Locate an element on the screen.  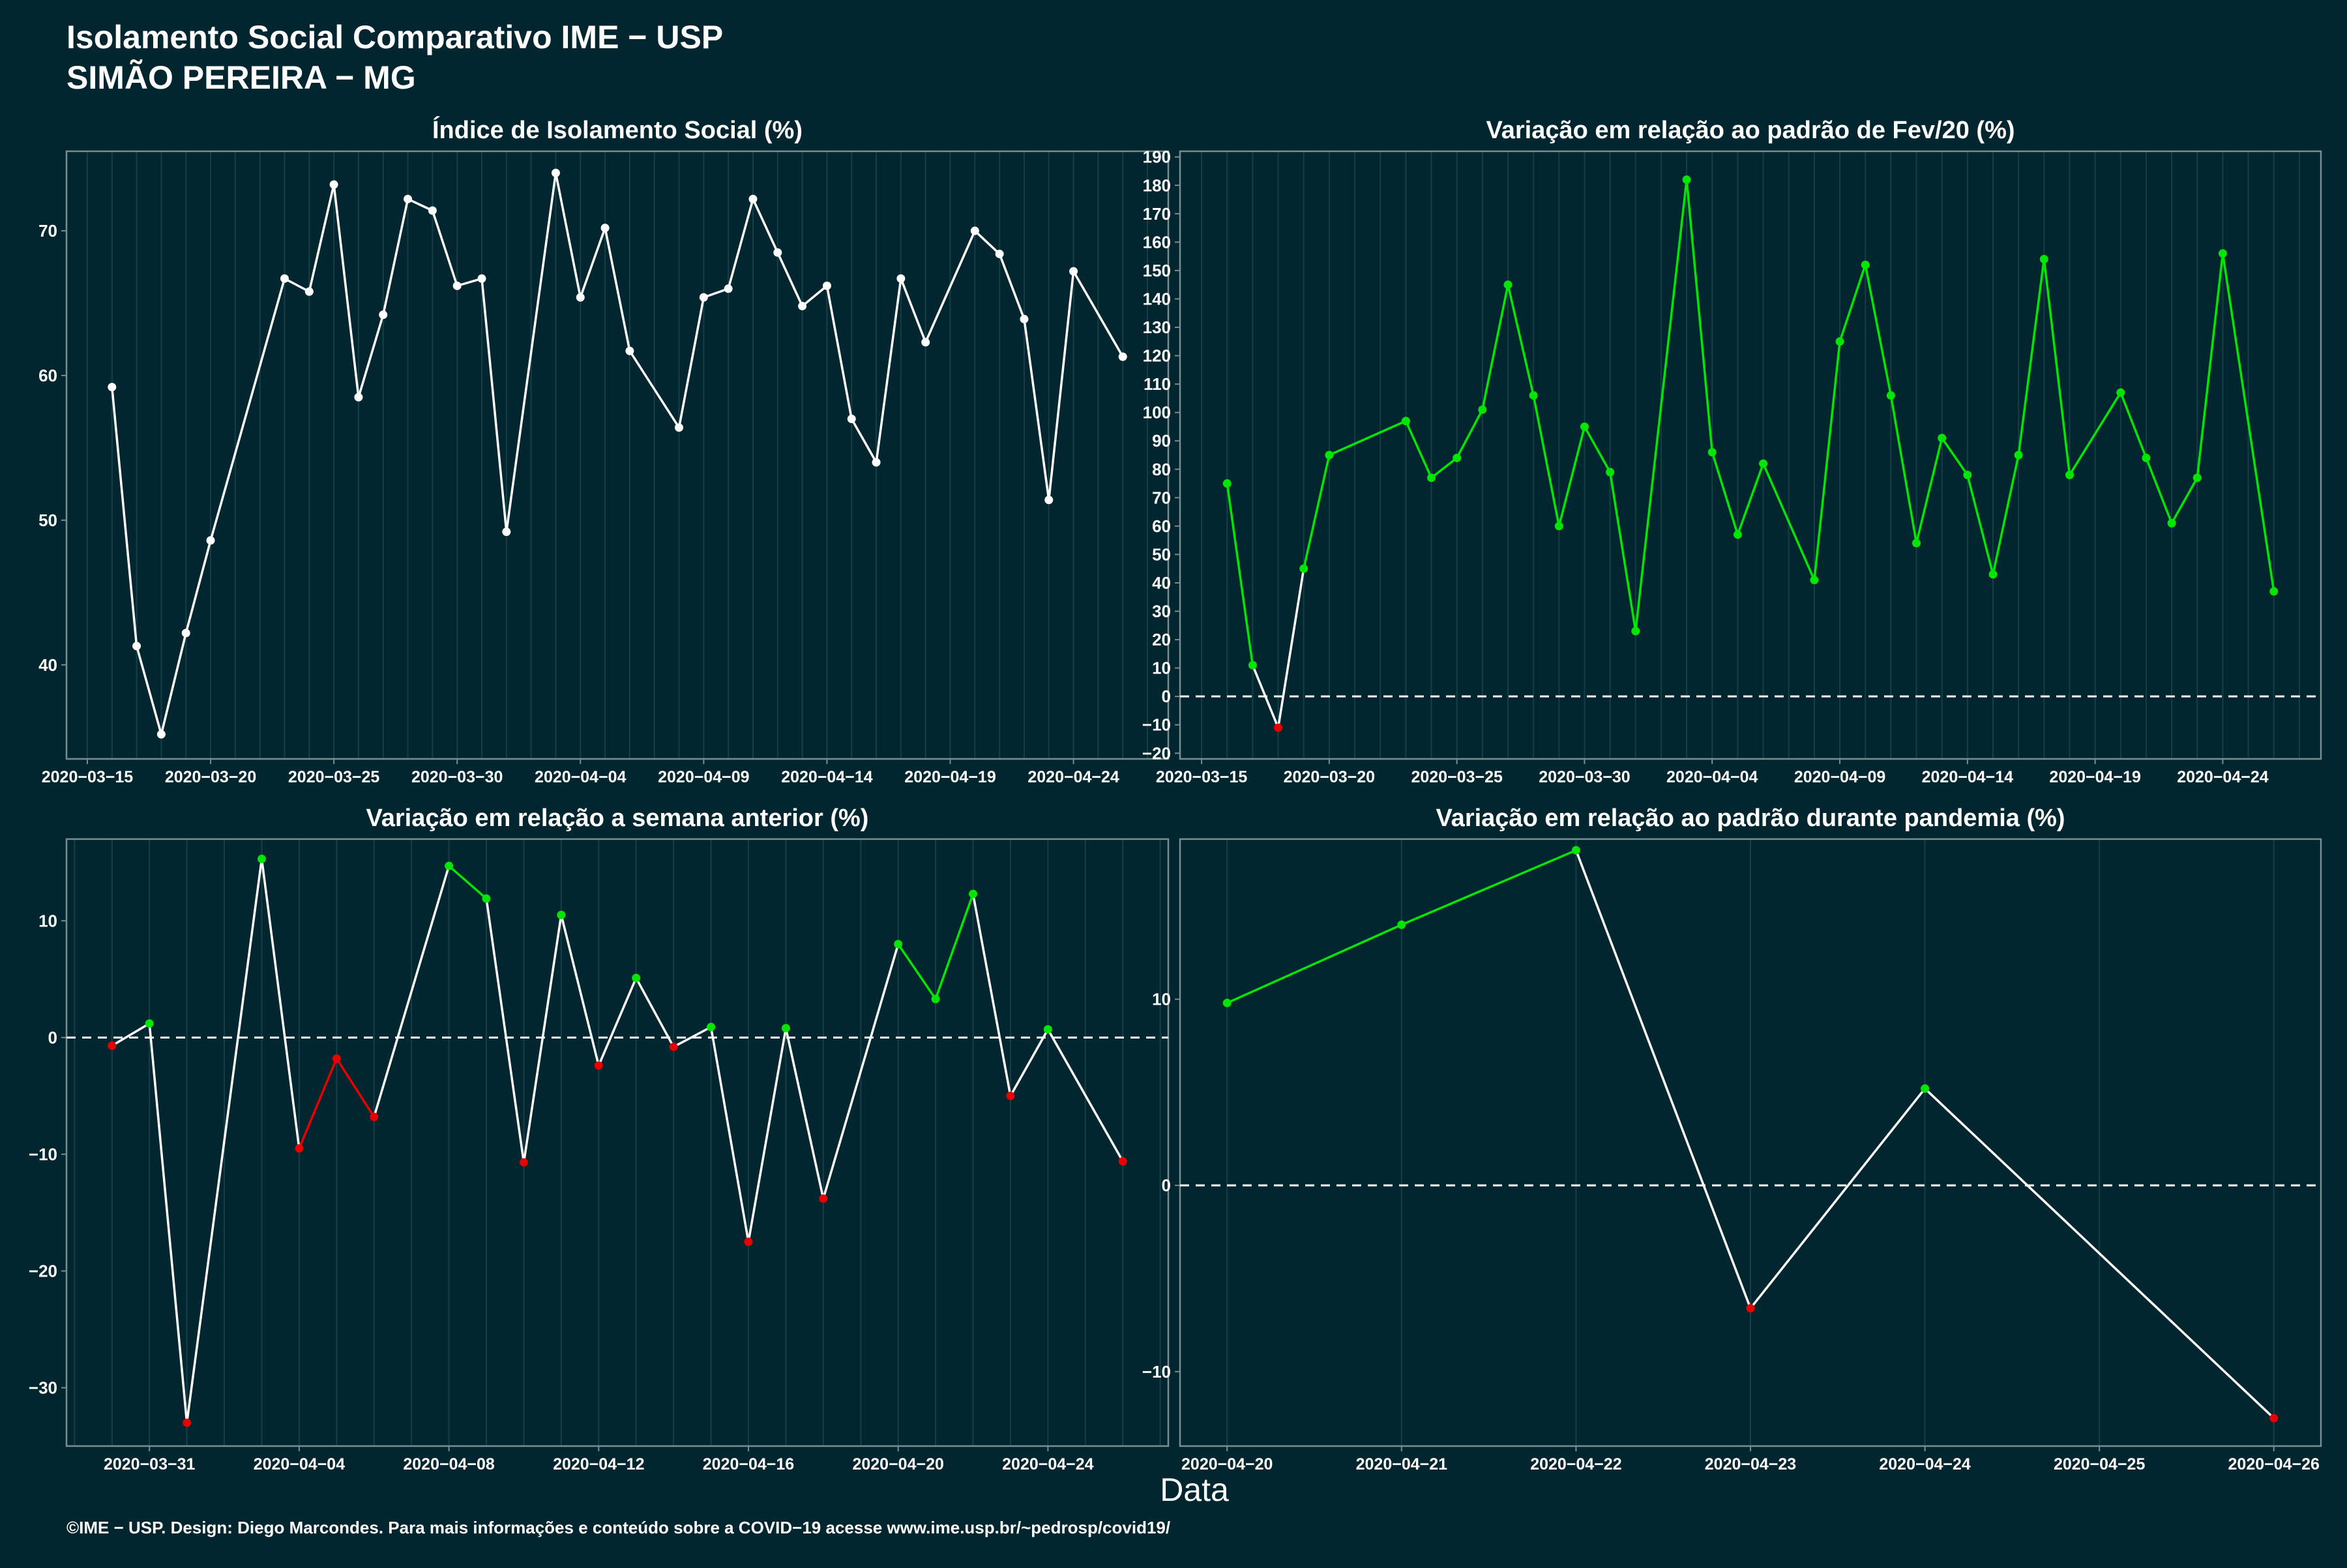
y-tick-label: 120 is located at coordinates (1157, 356).